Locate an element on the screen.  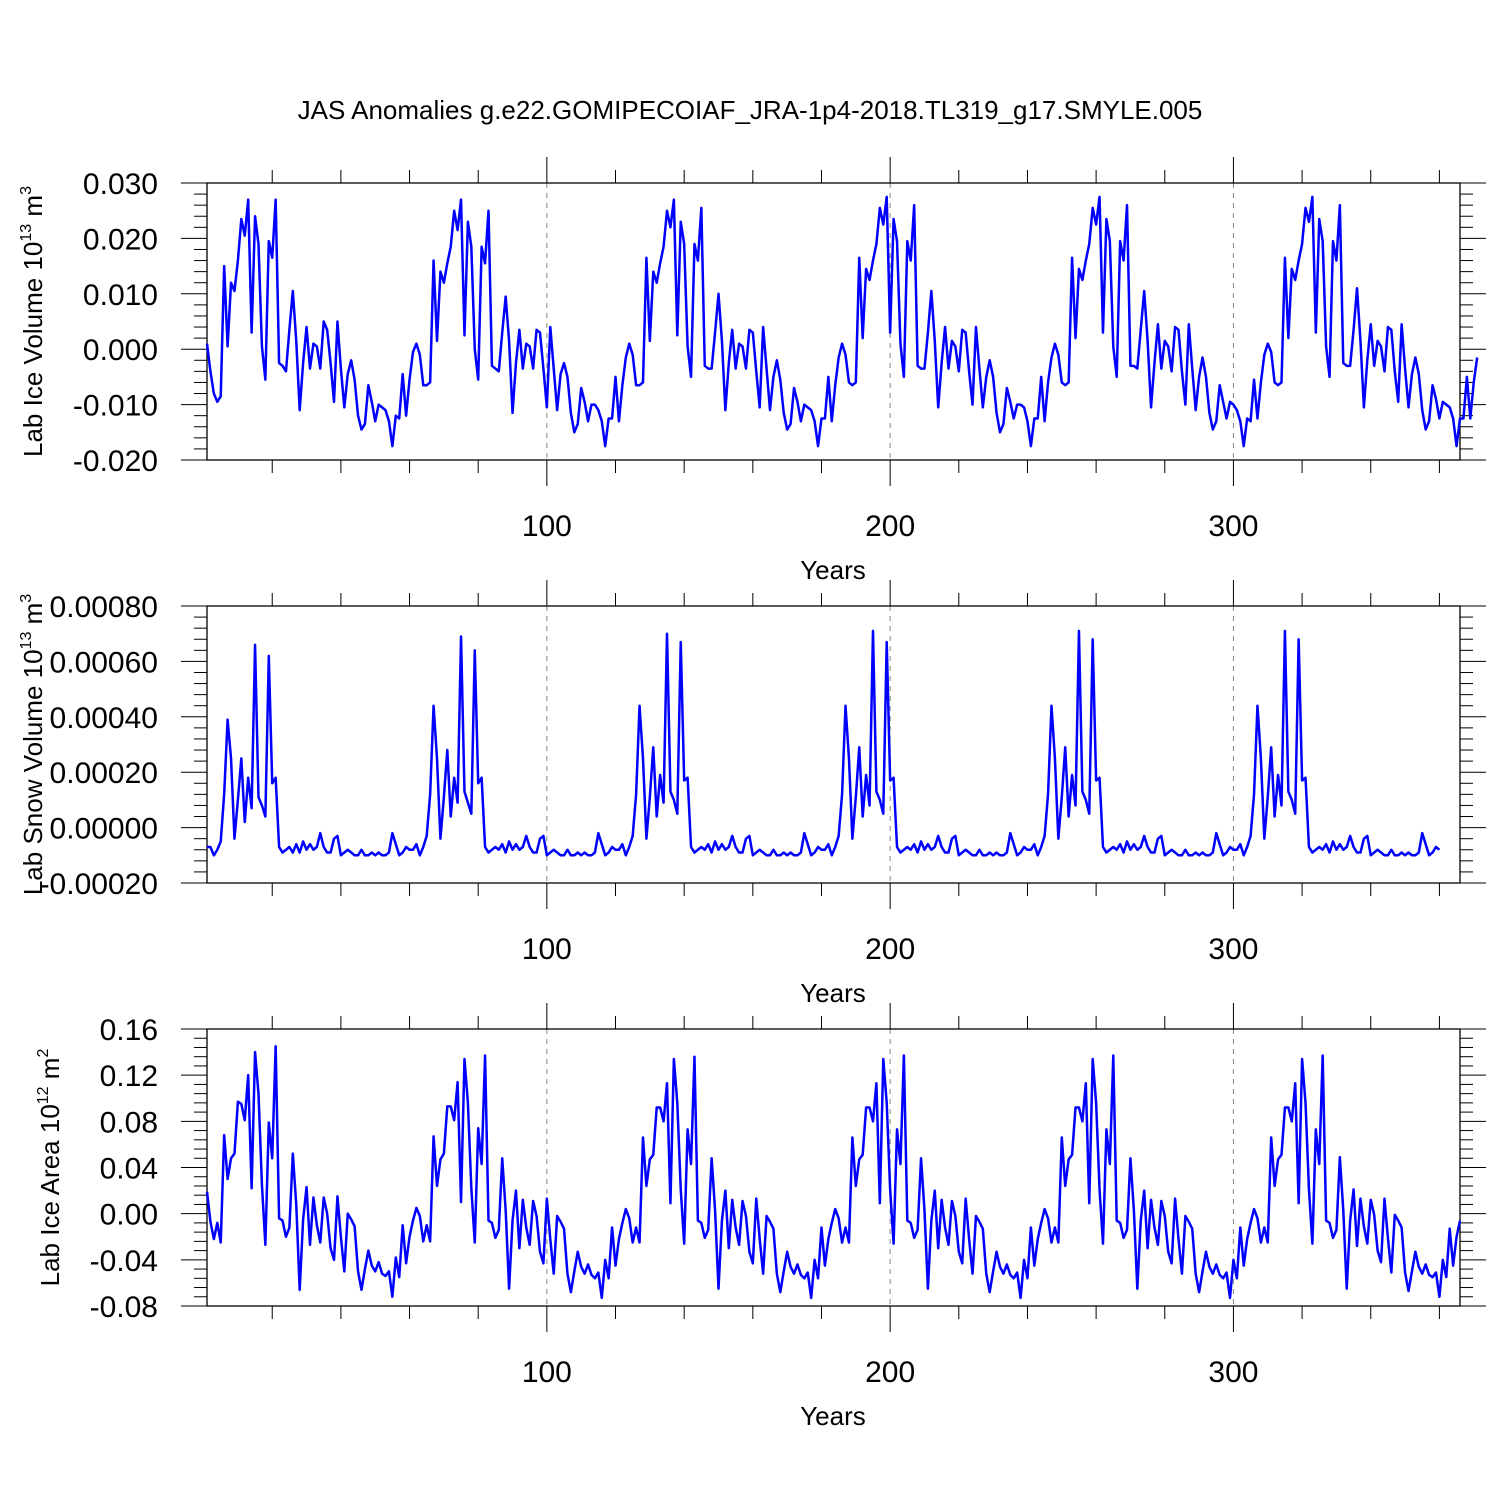
y-axis-label: Lab Ice Volume 1013 m3 is located at coordinates (33, 321).